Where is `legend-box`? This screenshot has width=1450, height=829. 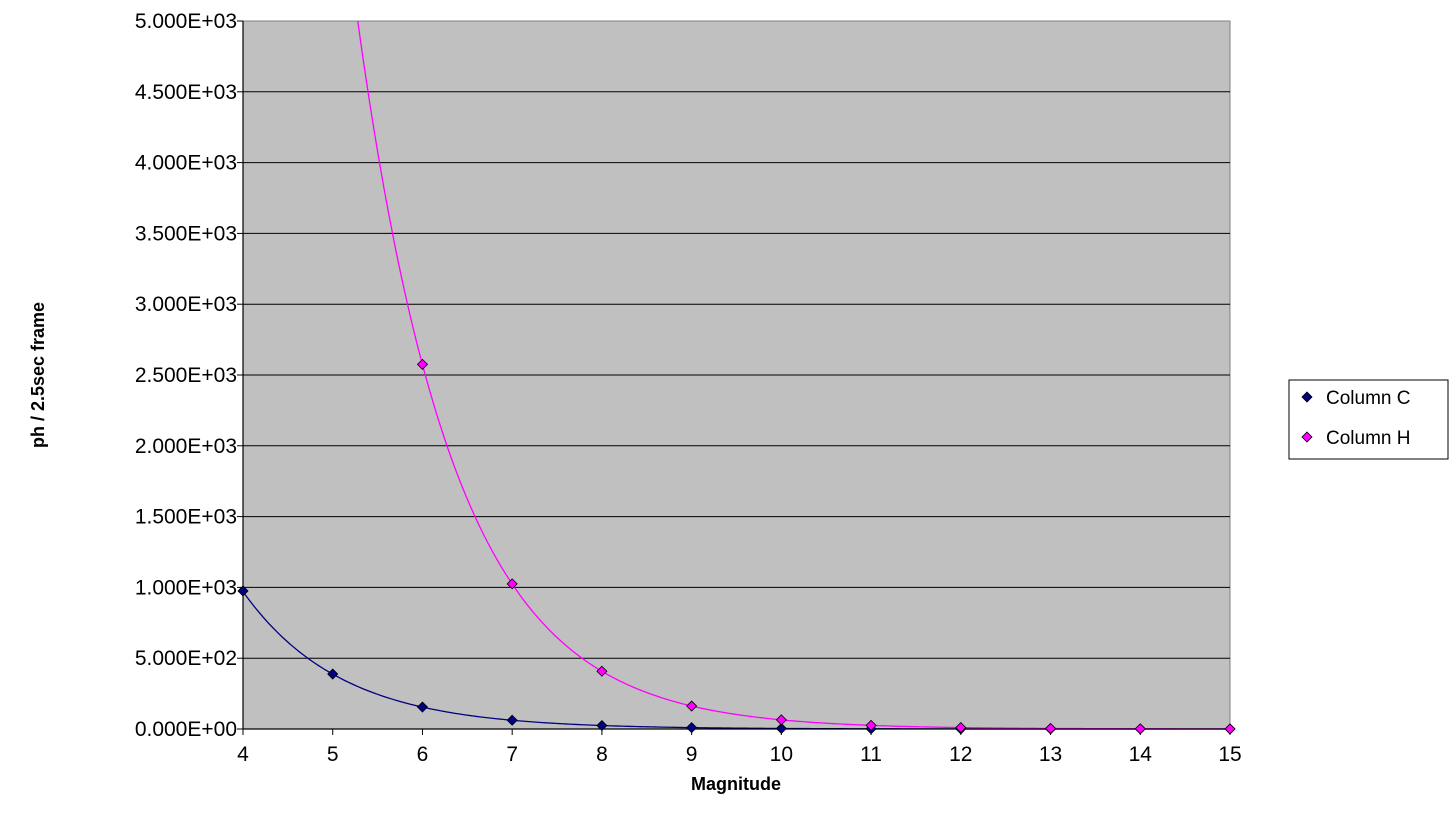
legend-box is located at coordinates (1368, 419).